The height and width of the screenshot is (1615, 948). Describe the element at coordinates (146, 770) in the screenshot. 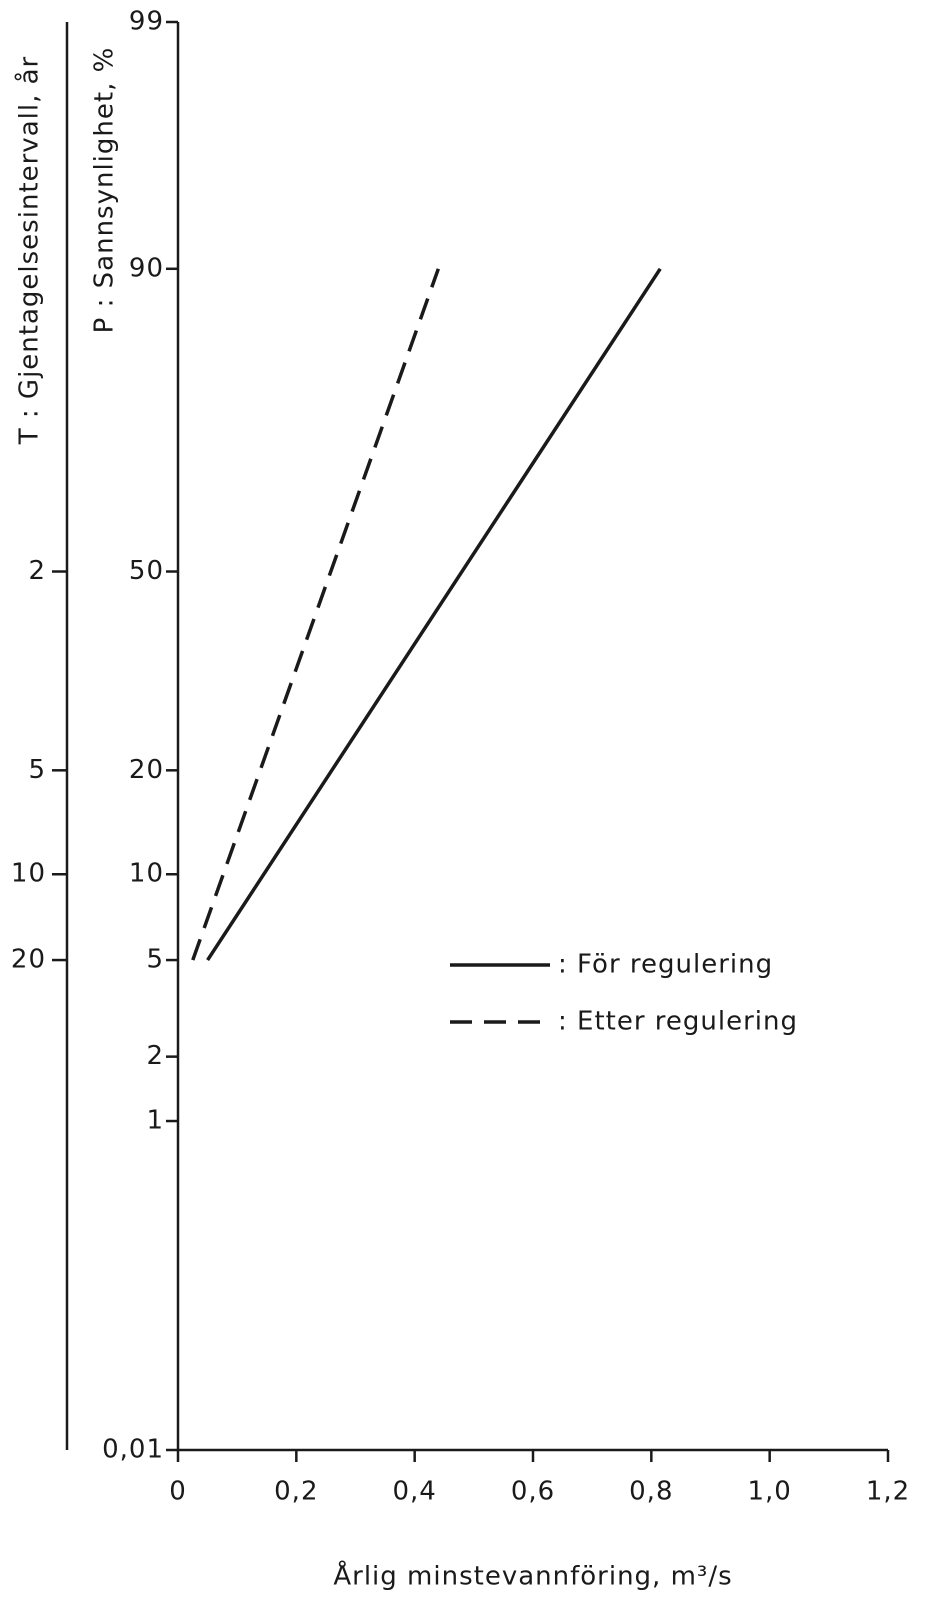

I see `y-tick-label: 20` at that location.